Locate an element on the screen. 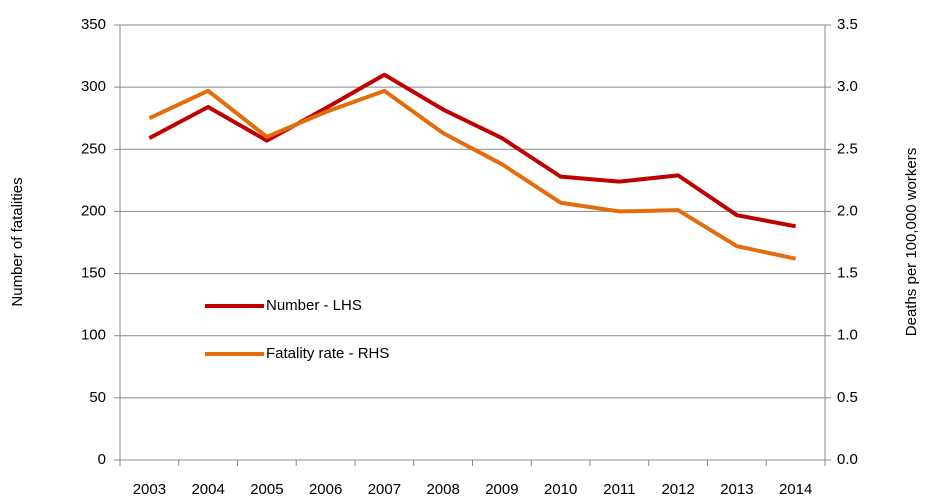  y-tick-label: 100 is located at coordinates (93, 335).